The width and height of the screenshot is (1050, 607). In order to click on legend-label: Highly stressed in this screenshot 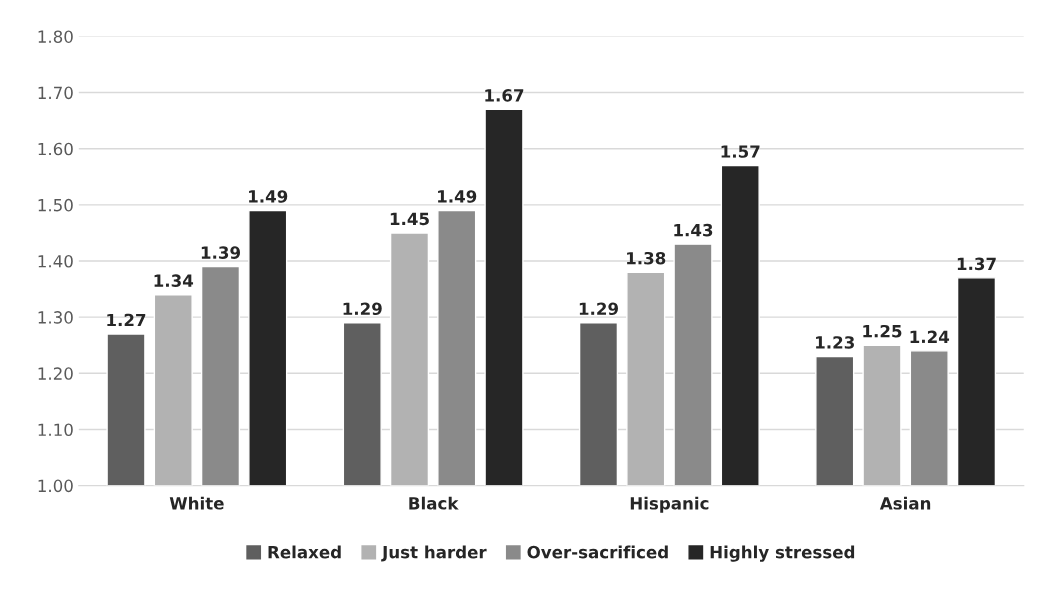, I will do `click(782, 553)`.